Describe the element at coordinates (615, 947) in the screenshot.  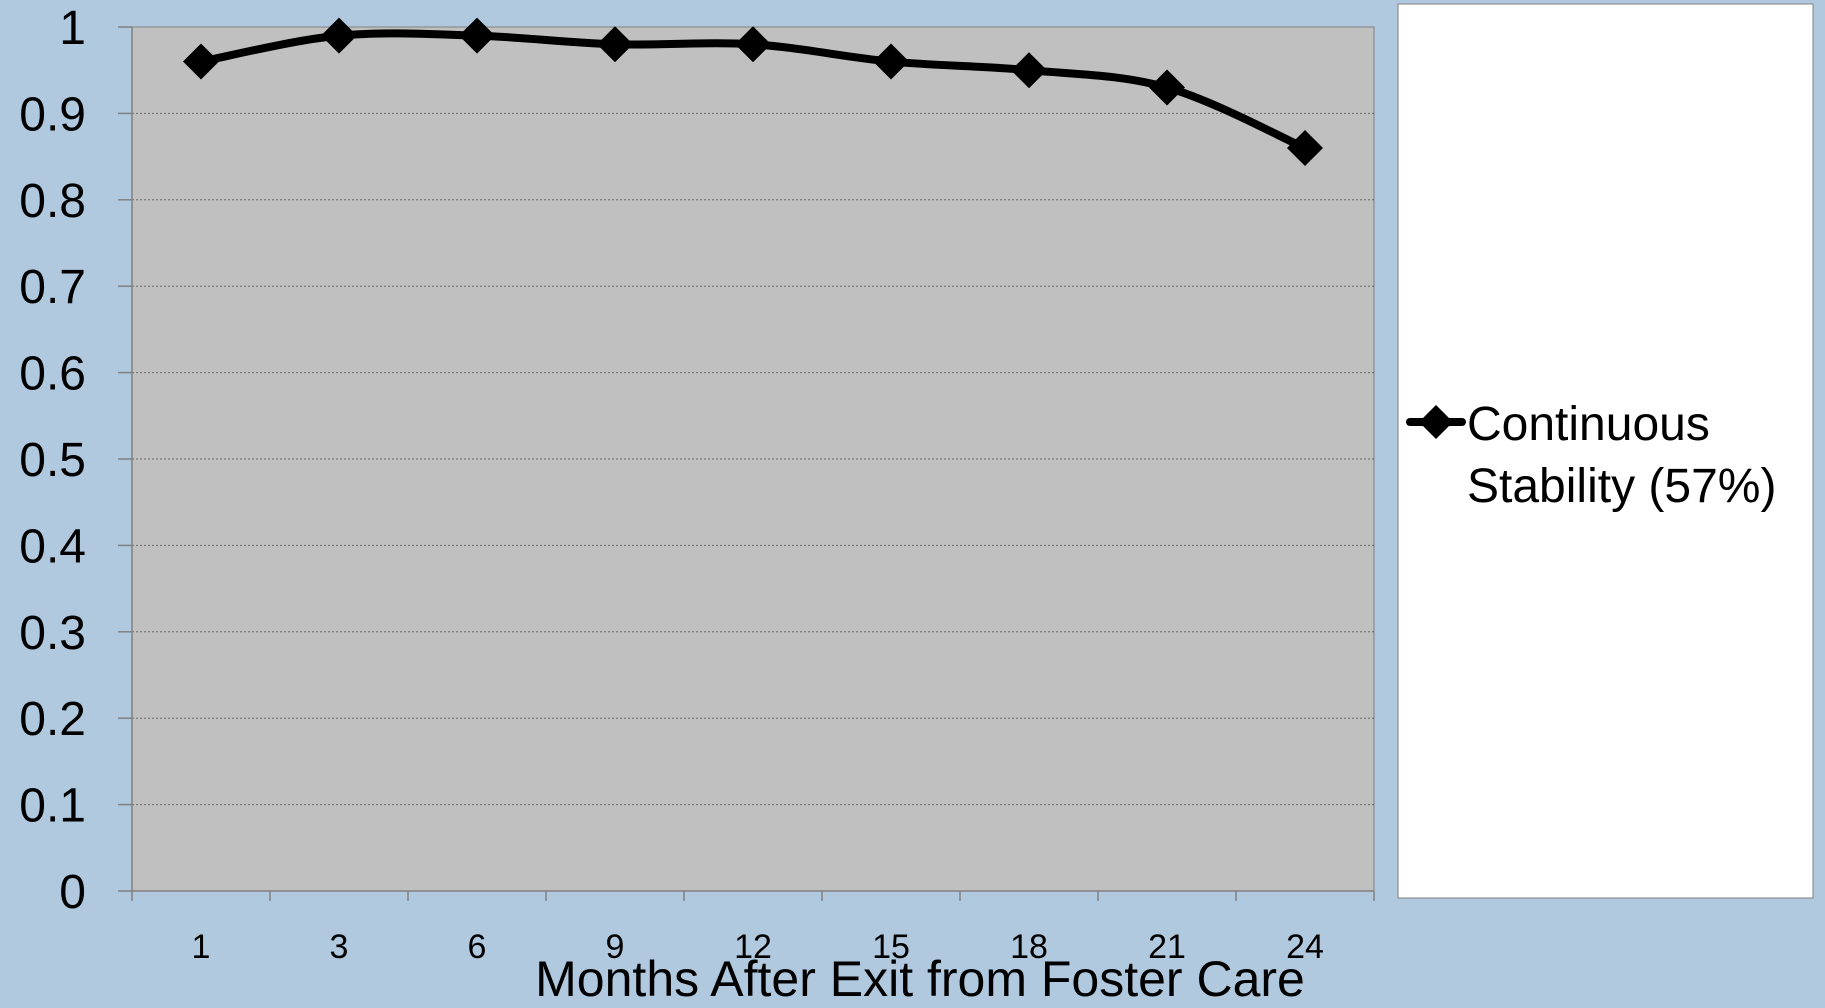
I see `x-tick-label: 9` at that location.